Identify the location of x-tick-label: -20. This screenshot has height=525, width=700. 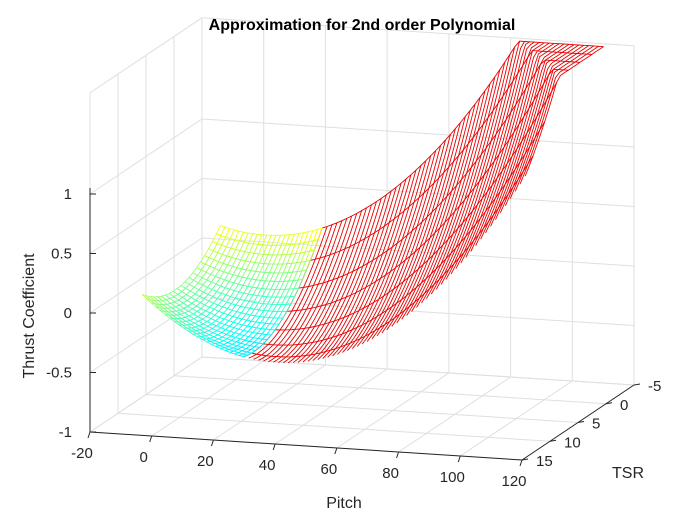
(82, 453).